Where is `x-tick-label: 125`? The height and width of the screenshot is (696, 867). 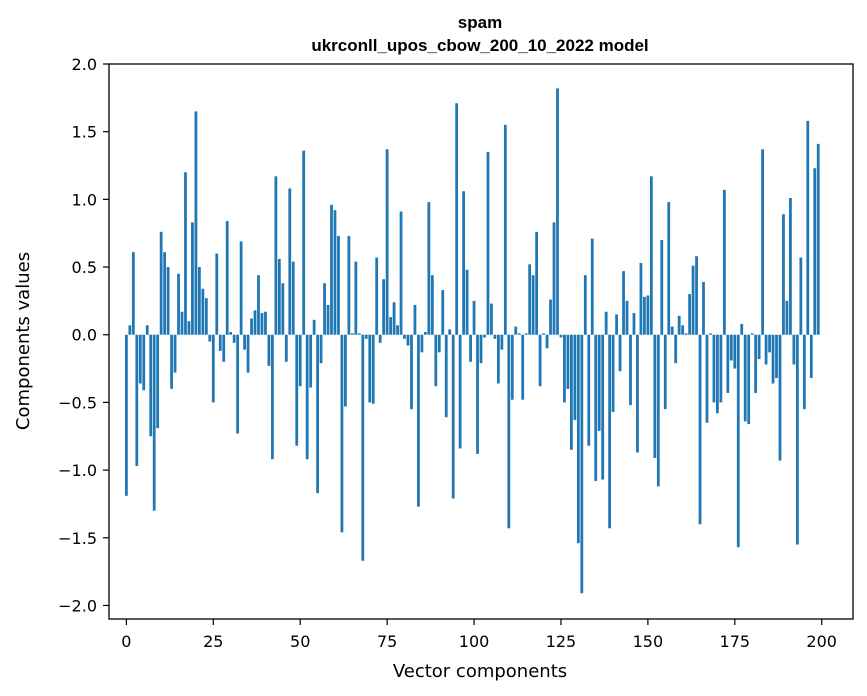
x-tick-label: 125 is located at coordinates (561, 641).